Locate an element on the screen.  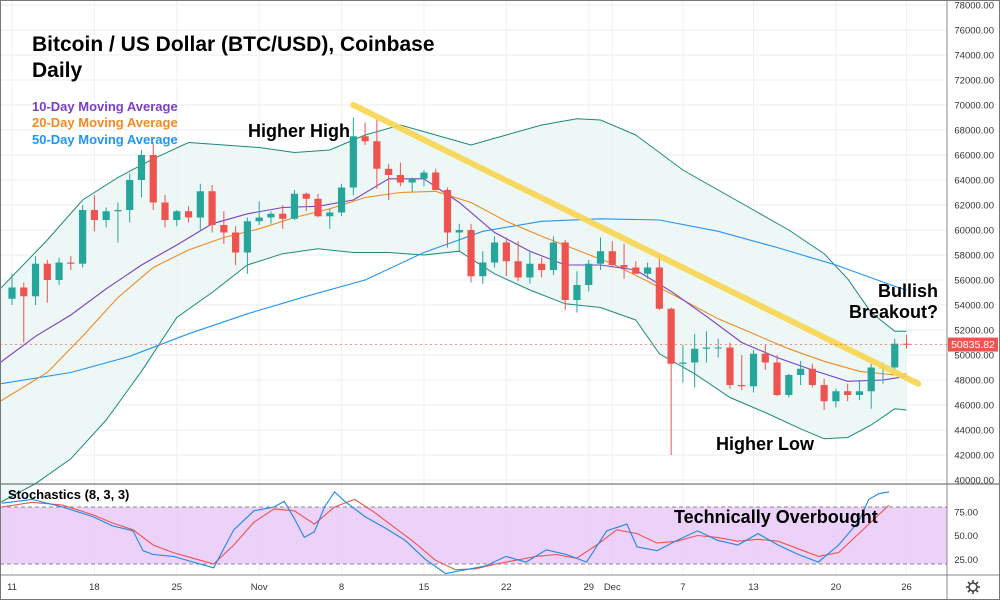
chart-title-line2: Daily is located at coordinates (57, 70).